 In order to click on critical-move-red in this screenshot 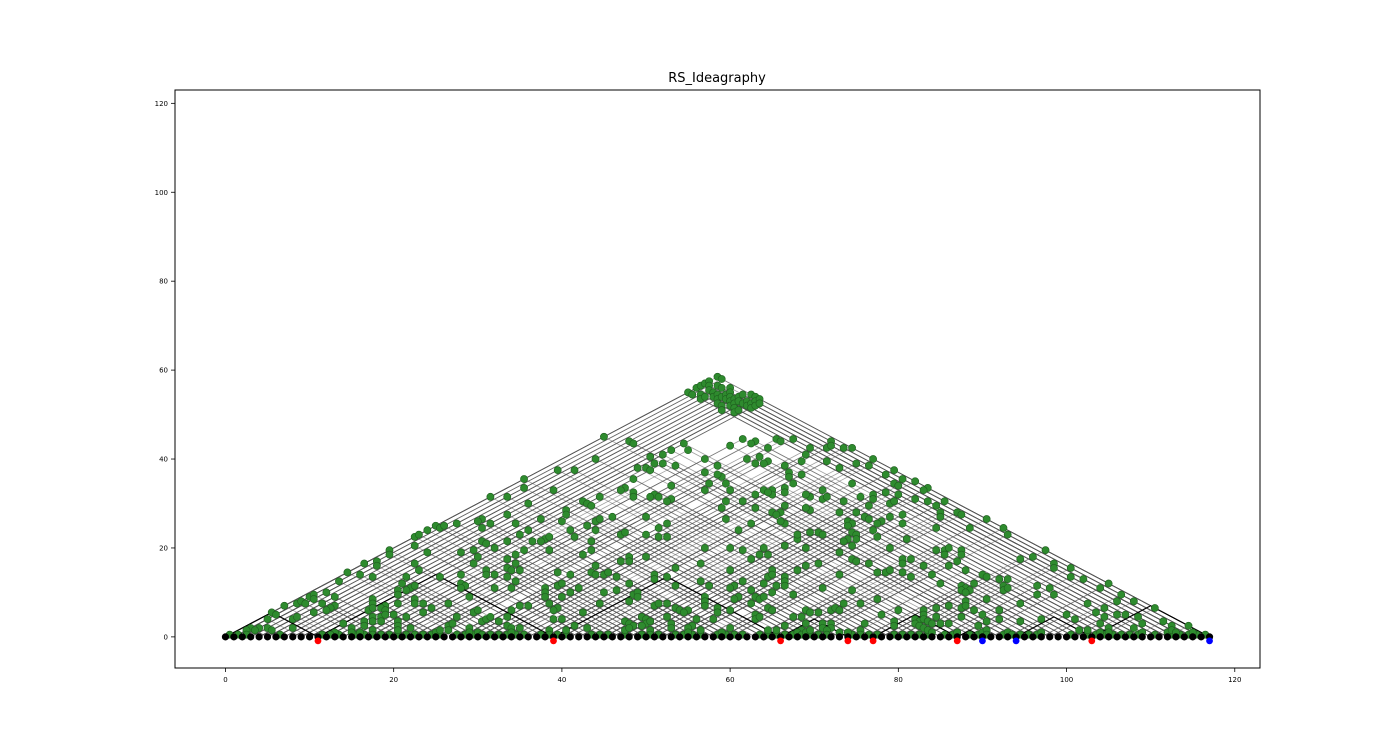, I will do `click(553, 641)`.